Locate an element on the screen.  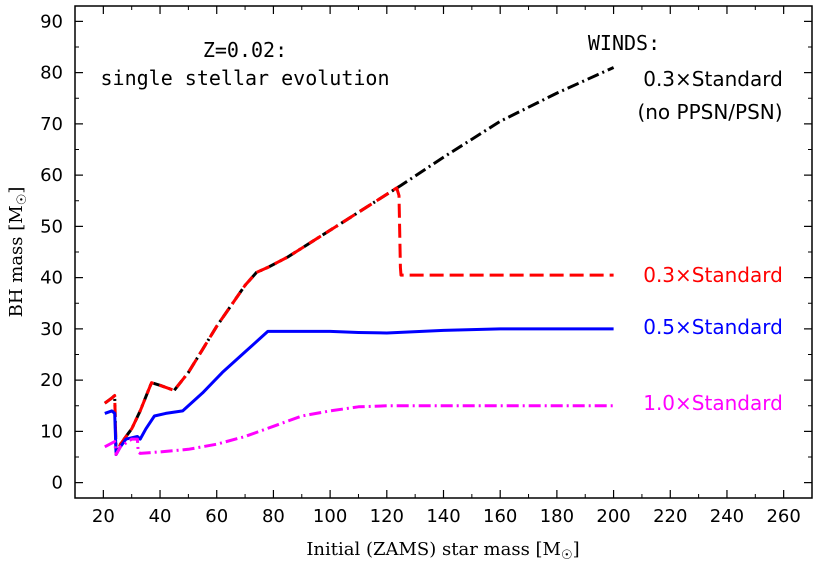
x-axis-title-suffix: ] is located at coordinates (576, 549).